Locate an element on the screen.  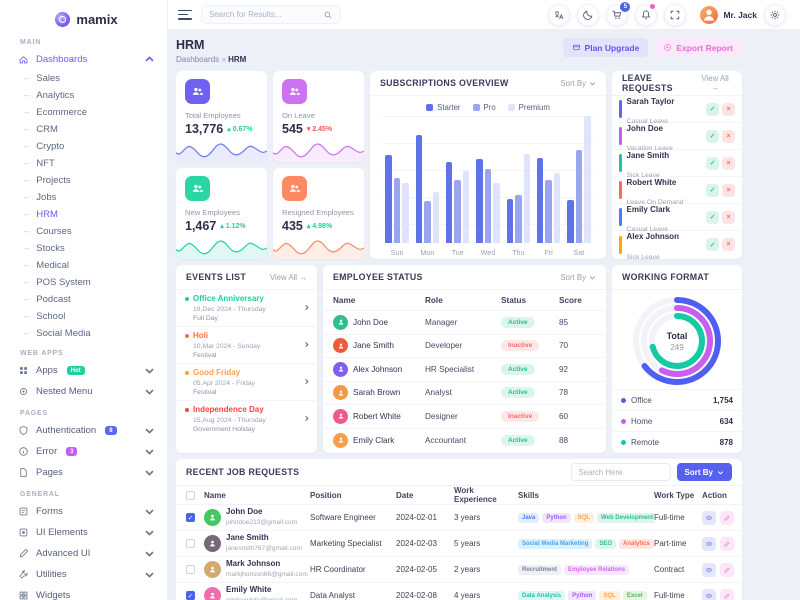
working-format-legend: Office 1,754 Home 634 Remote 878 is located at coordinates (677, 420).